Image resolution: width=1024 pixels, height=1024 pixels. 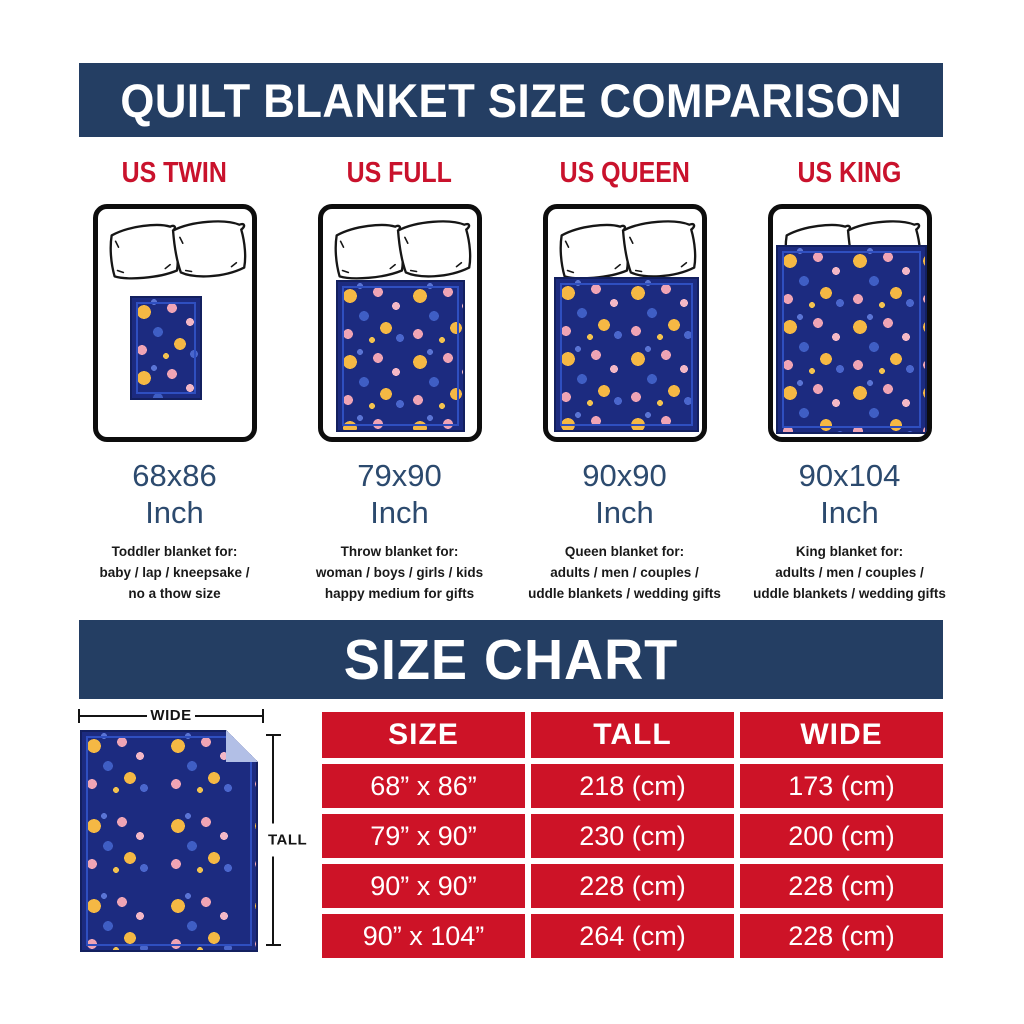 I want to click on description-line: Queen blanket for:, so click(x=624, y=551).